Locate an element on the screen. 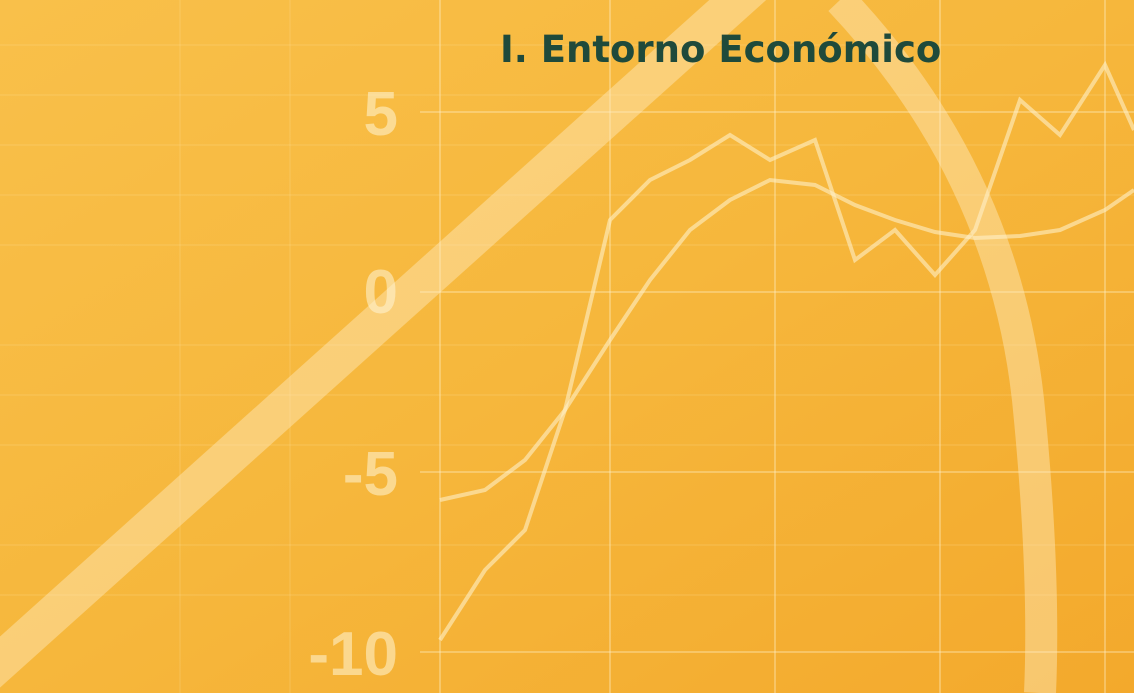 The height and width of the screenshot is (693, 1134). axis-label: 5 is located at coordinates (381, 114).